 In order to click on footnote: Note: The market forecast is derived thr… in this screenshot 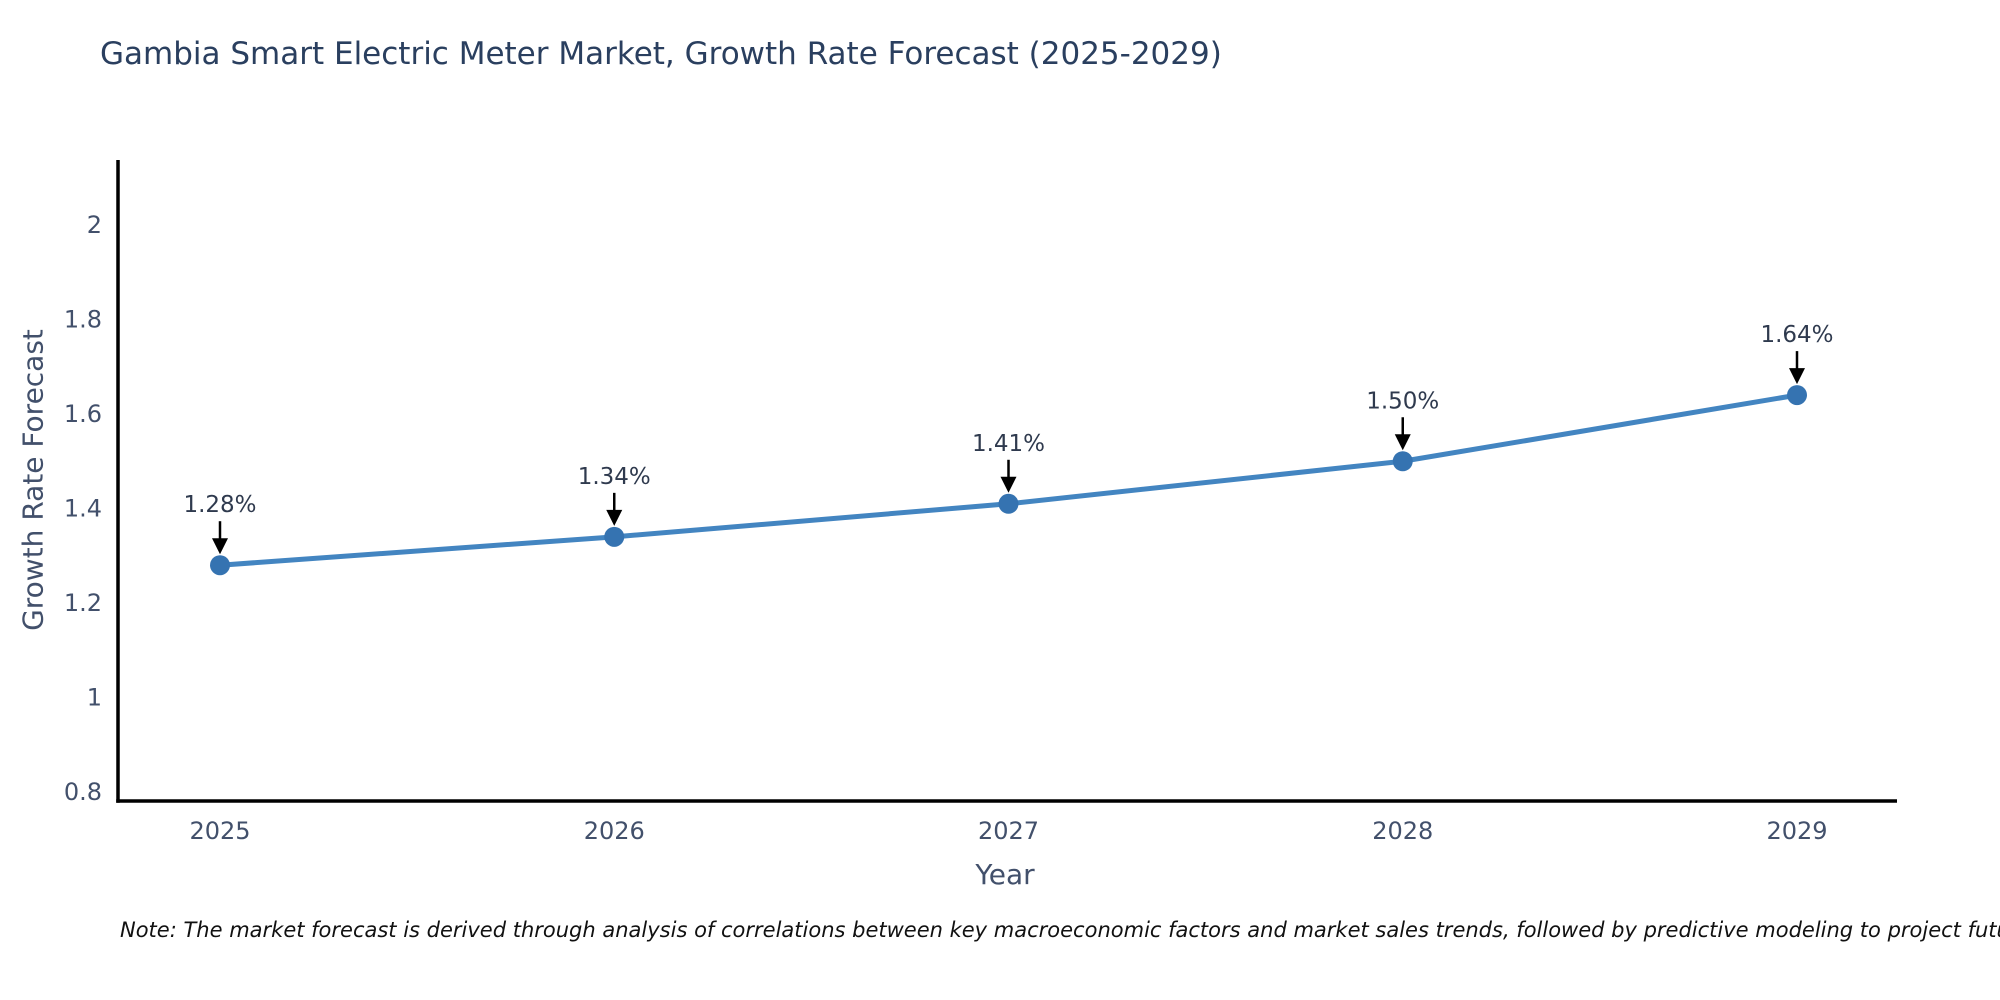, I will do `click(1060, 930)`.